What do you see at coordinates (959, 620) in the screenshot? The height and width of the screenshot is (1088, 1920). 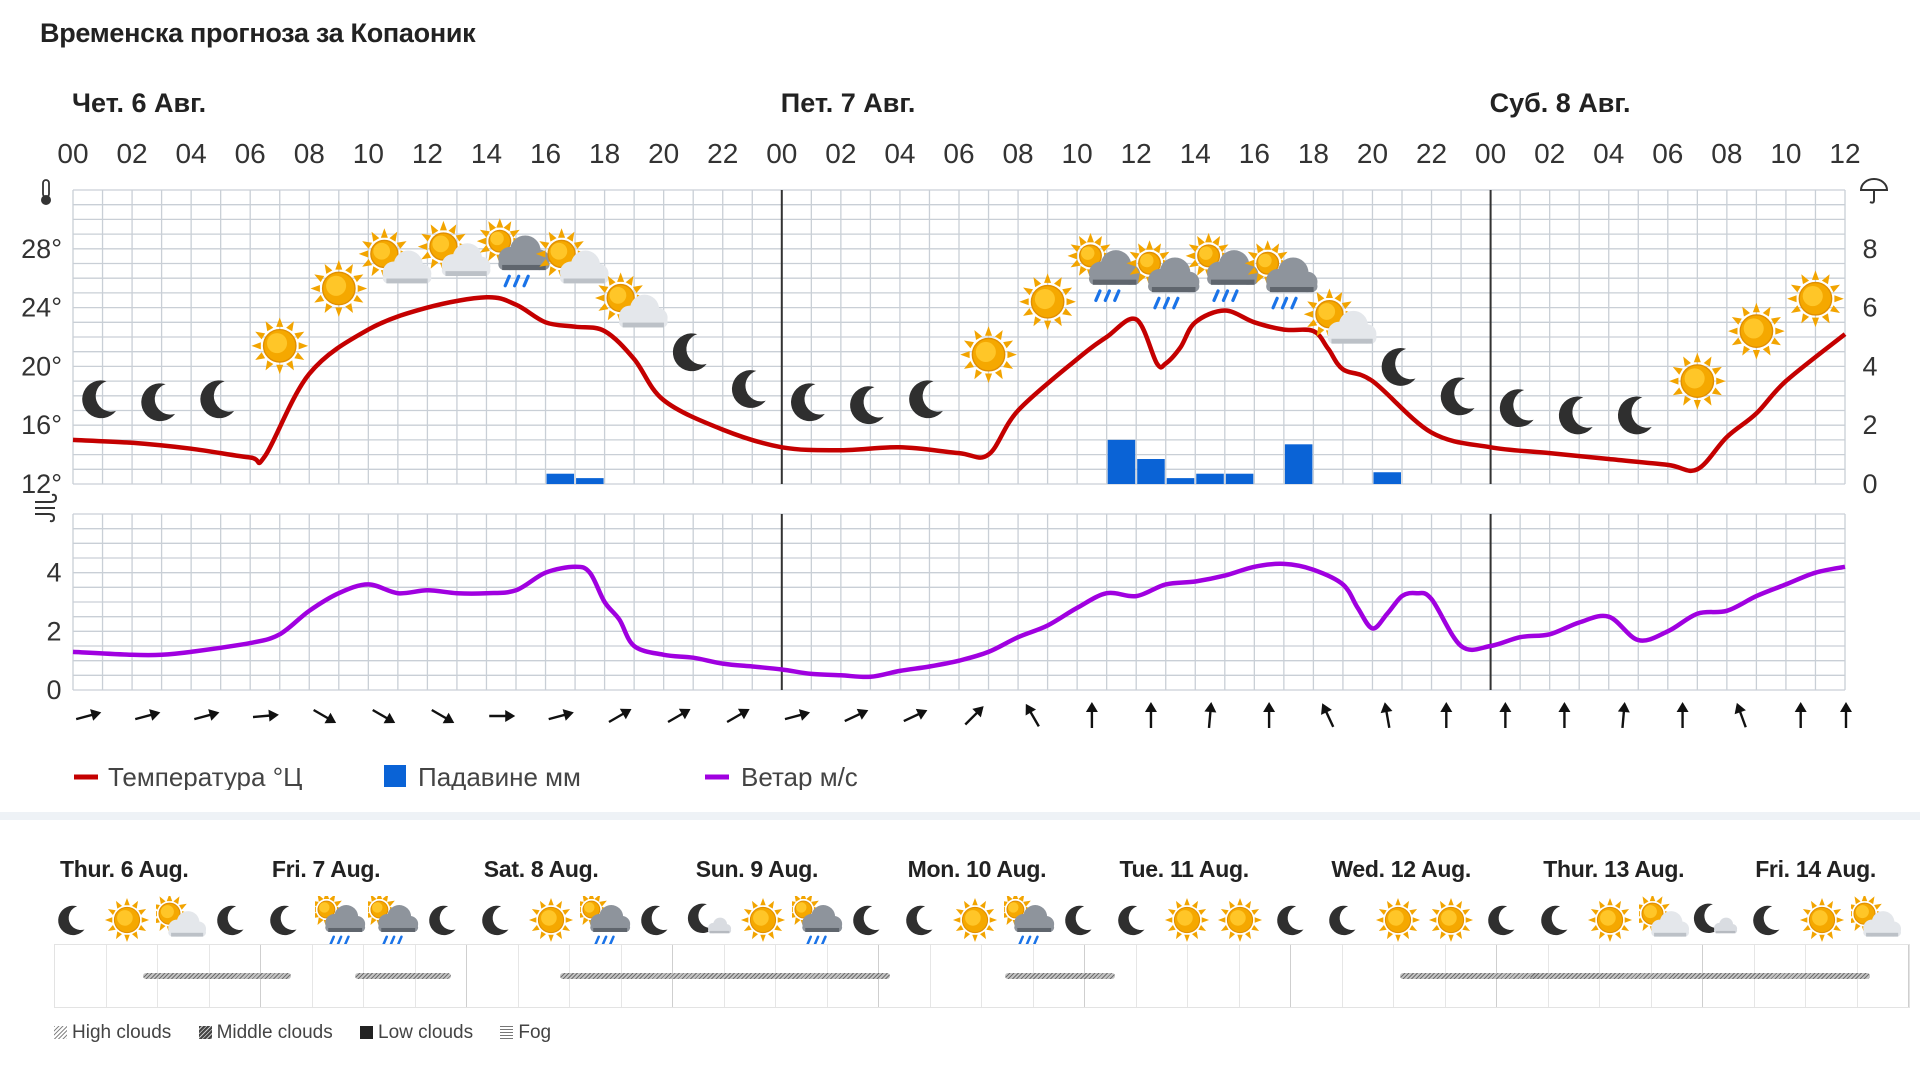 I see `wind-line` at bounding box center [959, 620].